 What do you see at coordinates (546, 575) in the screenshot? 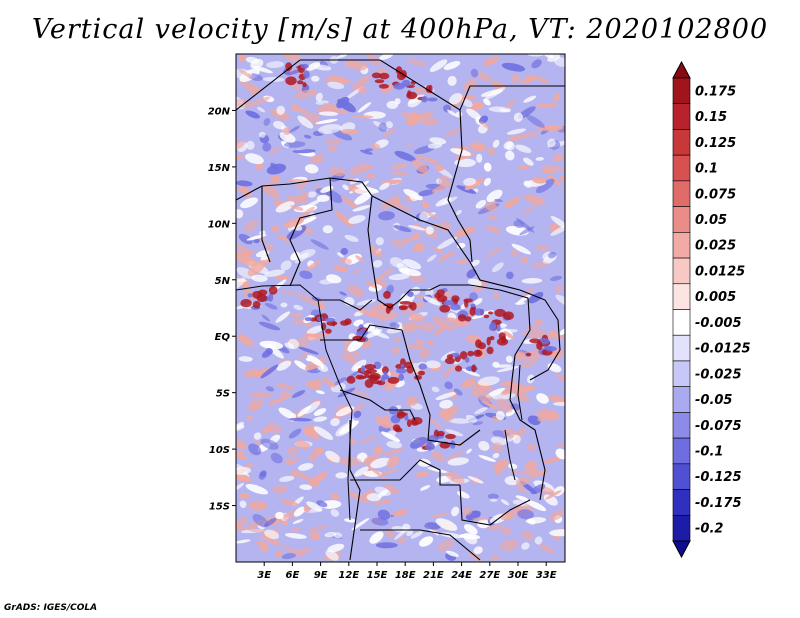
I see `lon-tick-label: 33E` at bounding box center [546, 575].